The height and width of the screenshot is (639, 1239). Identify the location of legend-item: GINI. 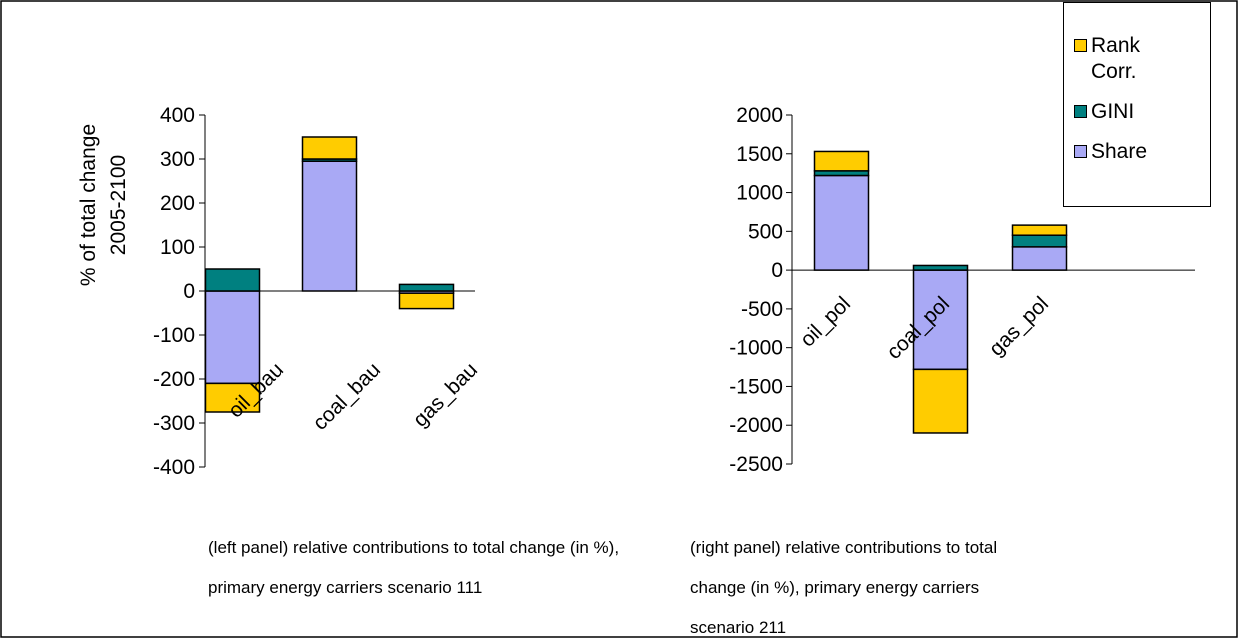
(1142, 112).